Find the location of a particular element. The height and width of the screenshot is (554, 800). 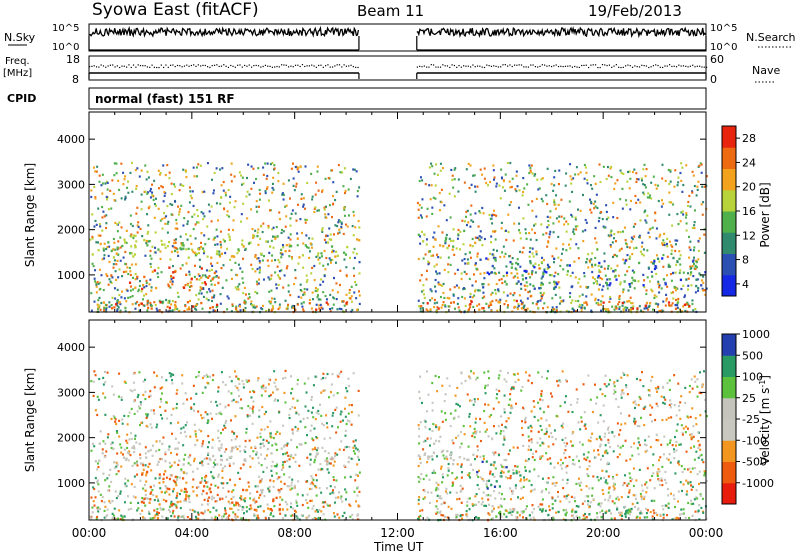

power-colorbar-tick-label: 4 is located at coordinates (745, 284).